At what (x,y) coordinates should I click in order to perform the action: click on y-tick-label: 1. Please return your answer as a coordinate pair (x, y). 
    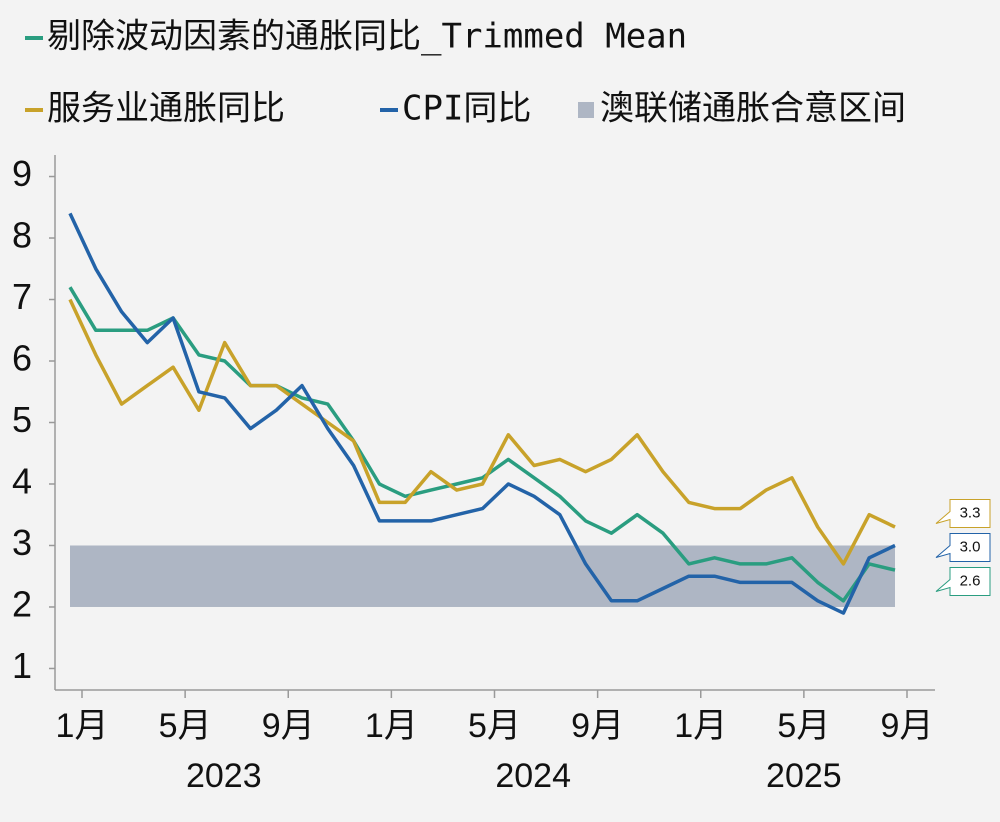
    Looking at the image, I should click on (22, 665).